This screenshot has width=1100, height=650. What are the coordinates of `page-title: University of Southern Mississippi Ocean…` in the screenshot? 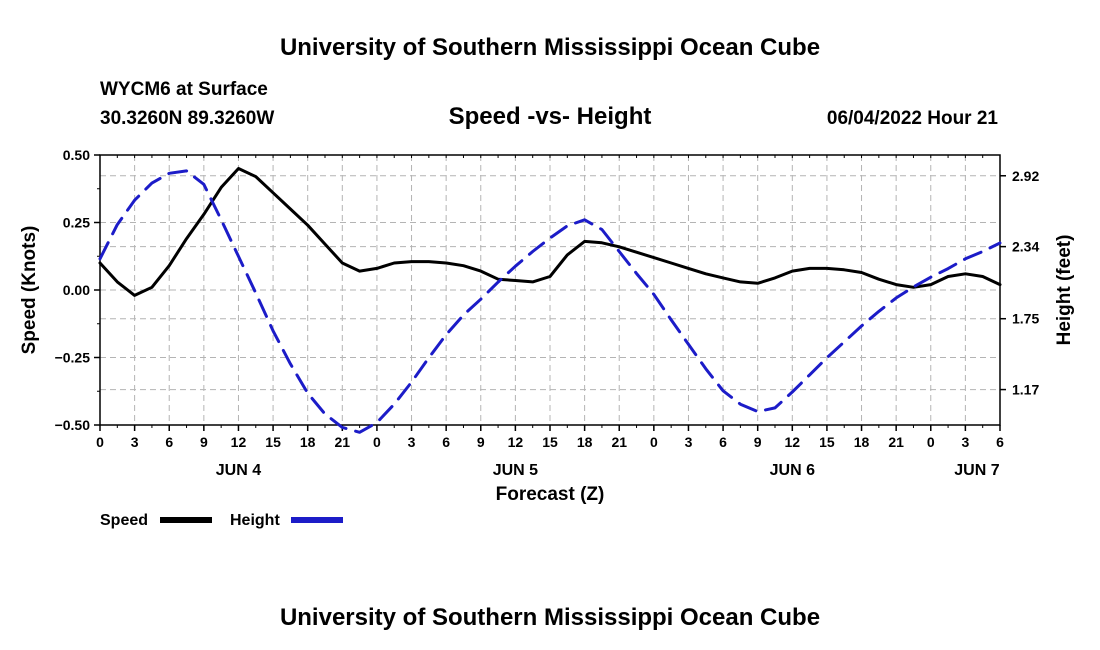 It's located at (550, 47).